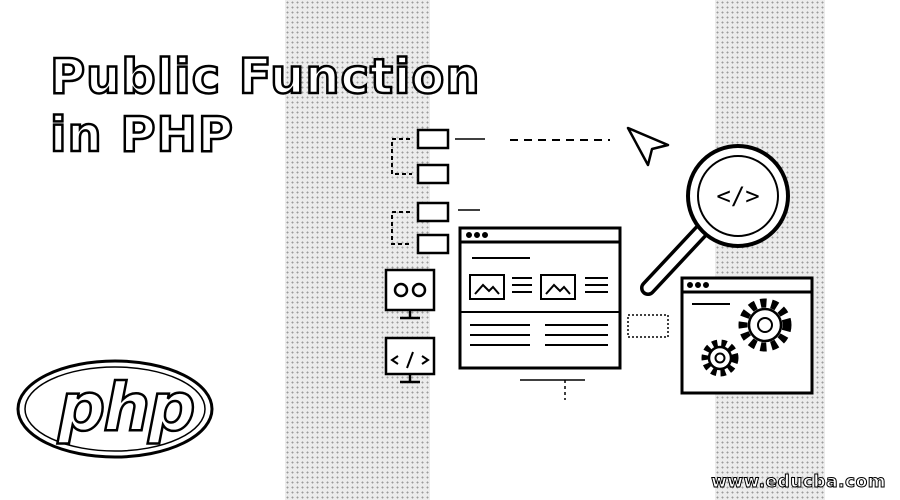 Image resolution: width=900 pixels, height=500 pixels. I want to click on flowchart-icon, so click(438, 191).